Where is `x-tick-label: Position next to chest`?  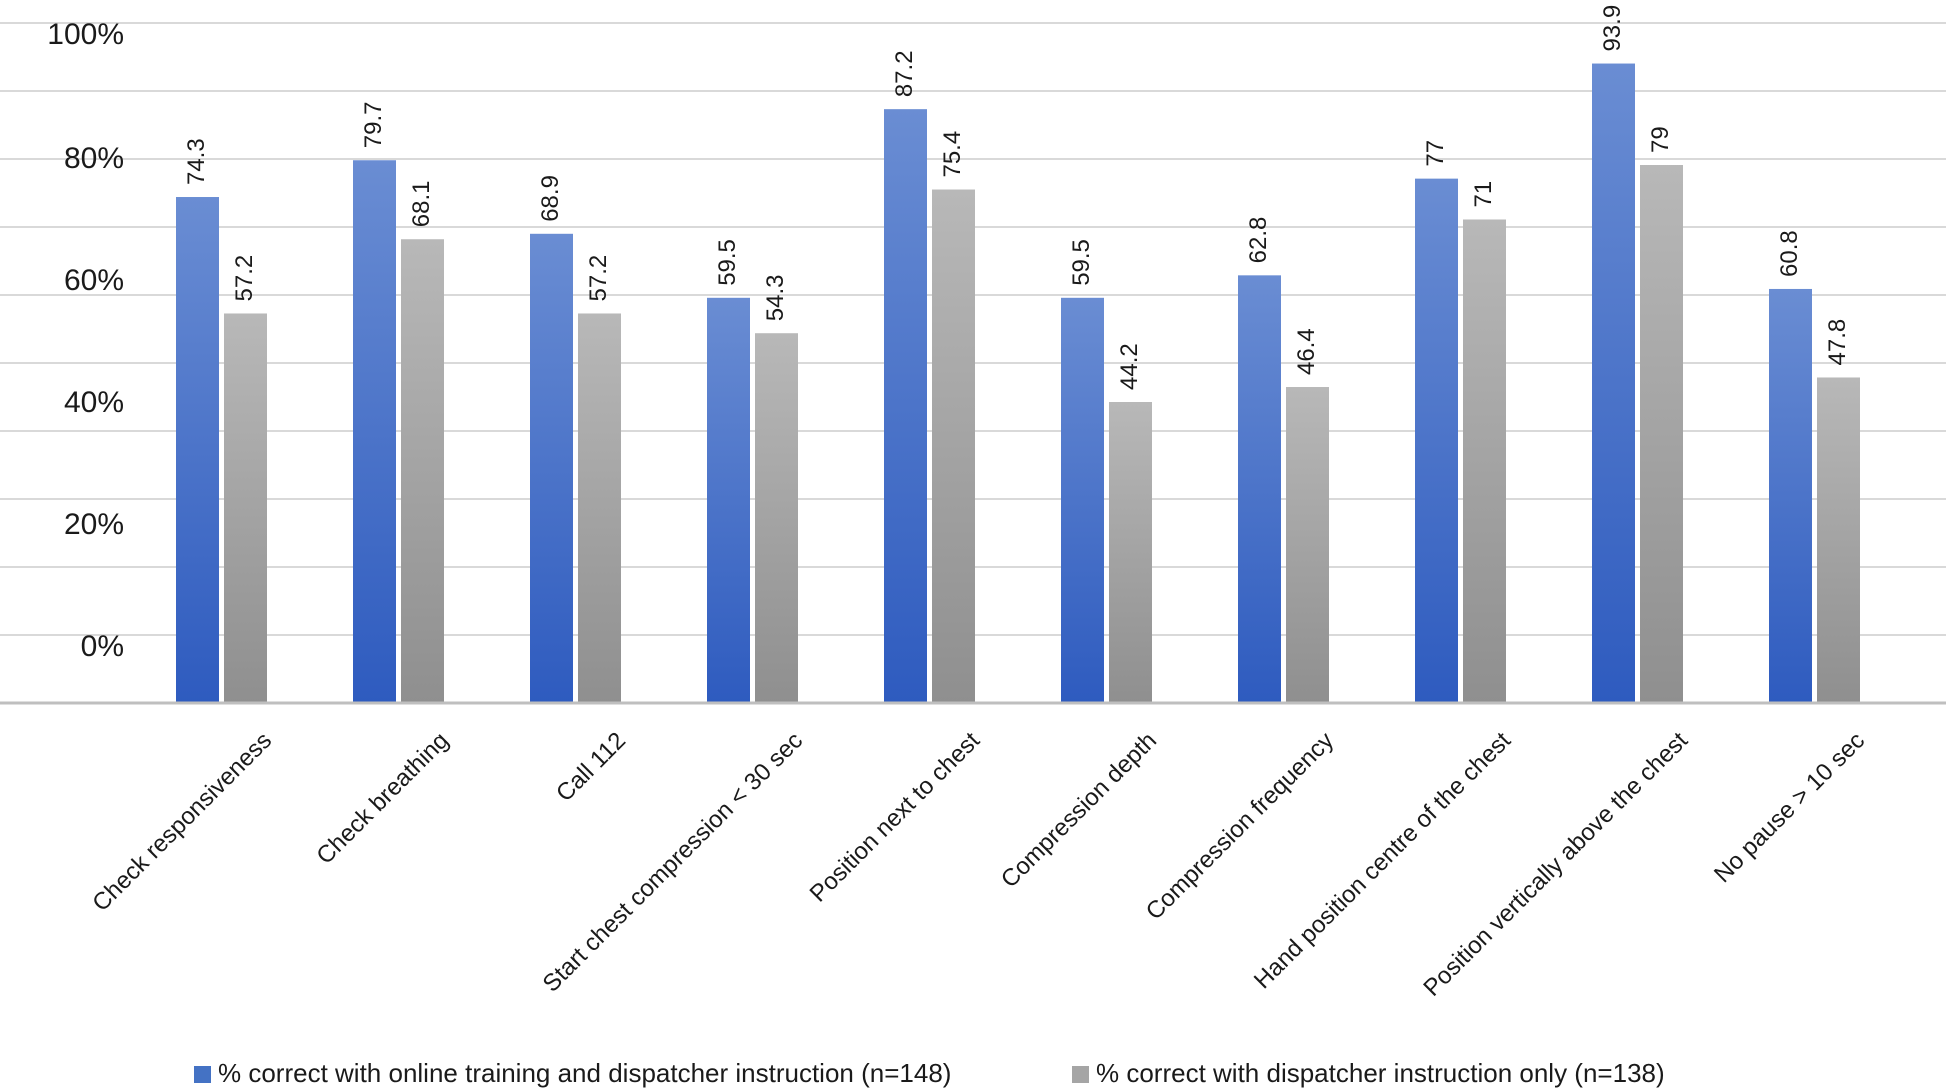
x-tick-label: Position next to chest is located at coordinates (895, 817).